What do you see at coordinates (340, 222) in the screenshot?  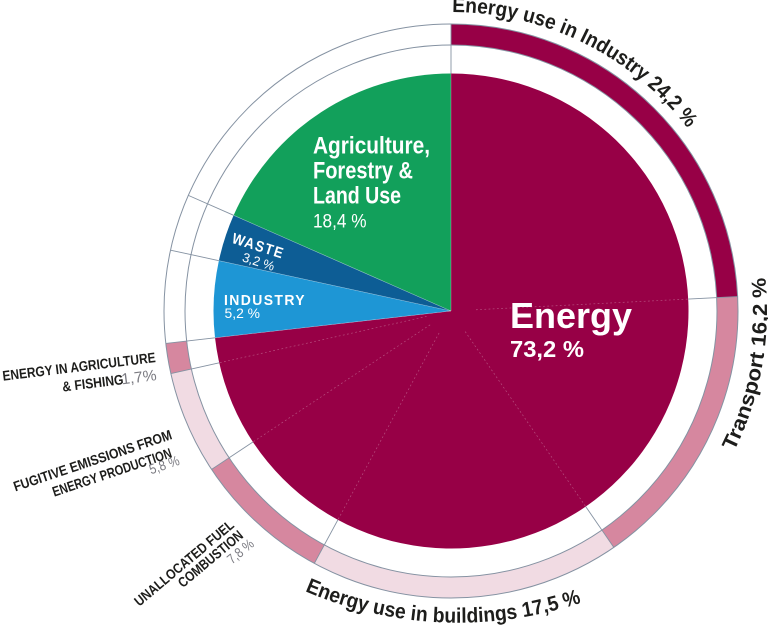 I see `svg-text: 18,4 %` at bounding box center [340, 222].